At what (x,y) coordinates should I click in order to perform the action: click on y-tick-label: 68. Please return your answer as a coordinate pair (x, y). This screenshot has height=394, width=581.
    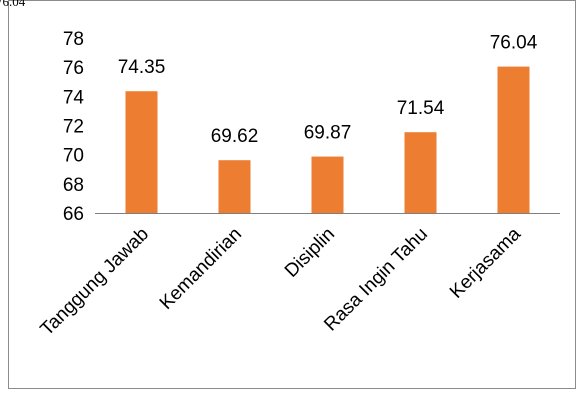
    Looking at the image, I should click on (73, 185).